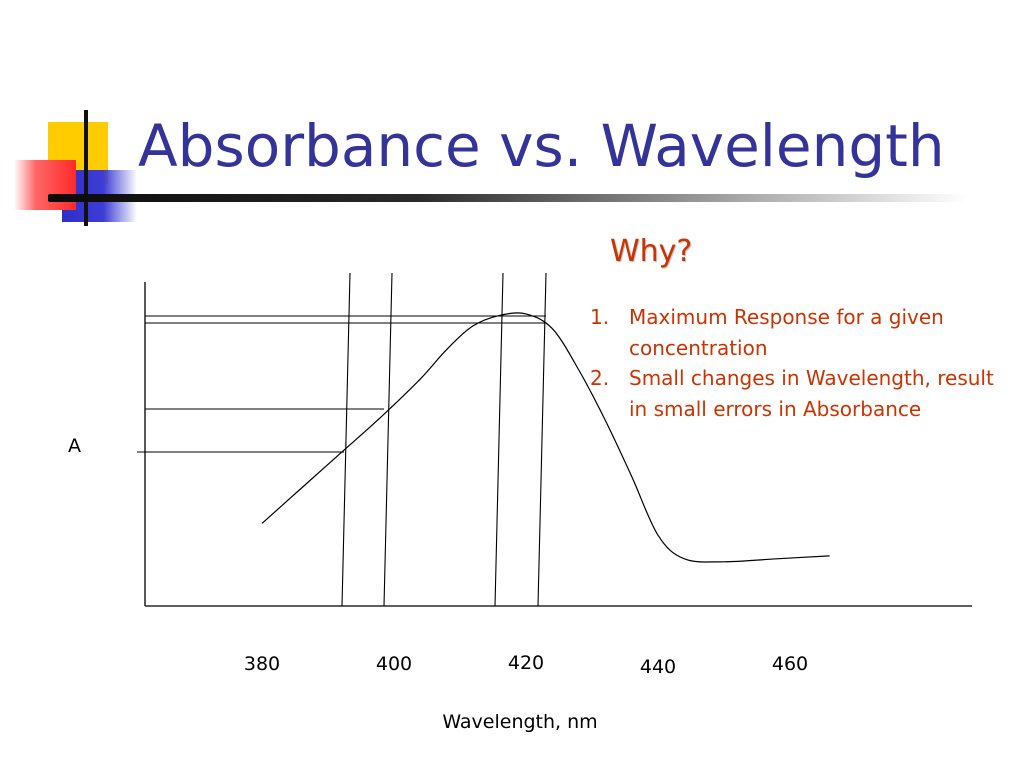 This screenshot has width=1024, height=768. I want to click on decor-vertical-line, so click(86, 168).